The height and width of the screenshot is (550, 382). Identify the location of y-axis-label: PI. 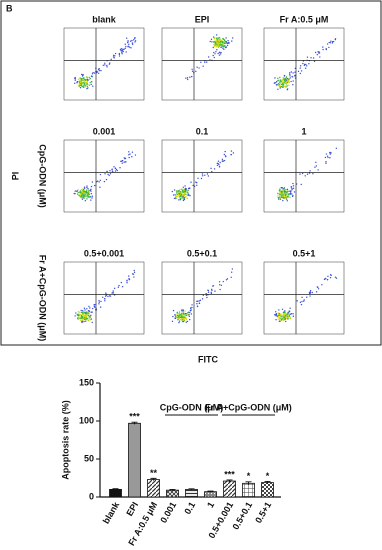
(15, 176).